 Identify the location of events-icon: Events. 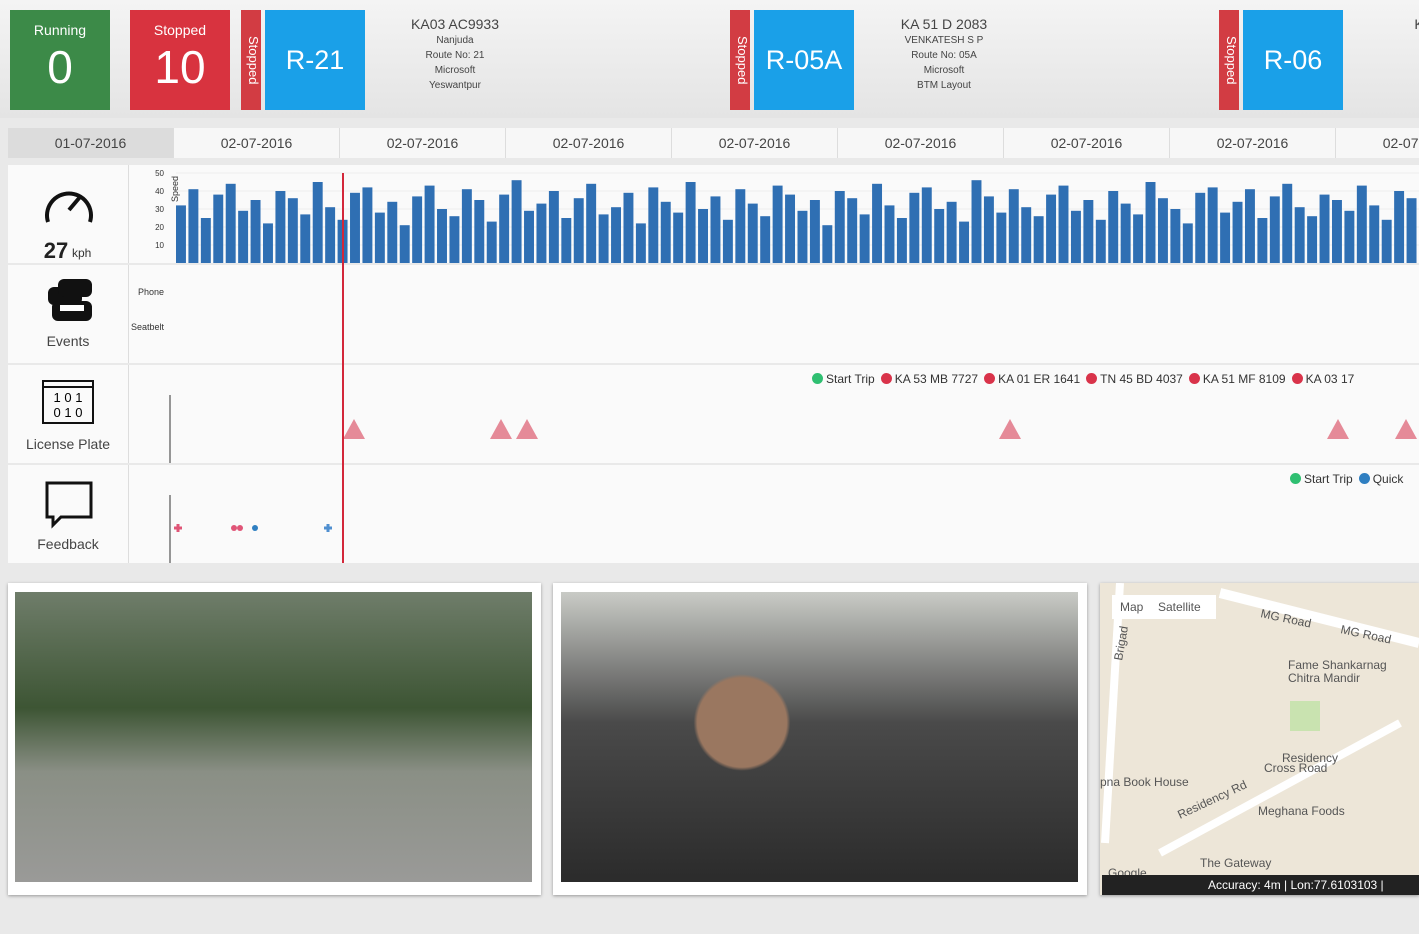
(68, 314).